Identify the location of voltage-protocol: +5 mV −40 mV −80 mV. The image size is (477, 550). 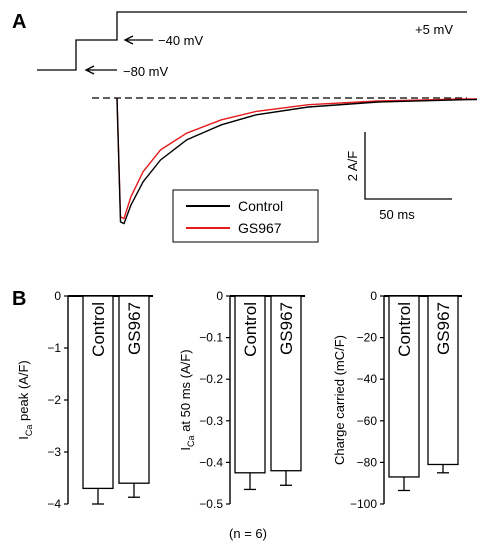
(252, 45).